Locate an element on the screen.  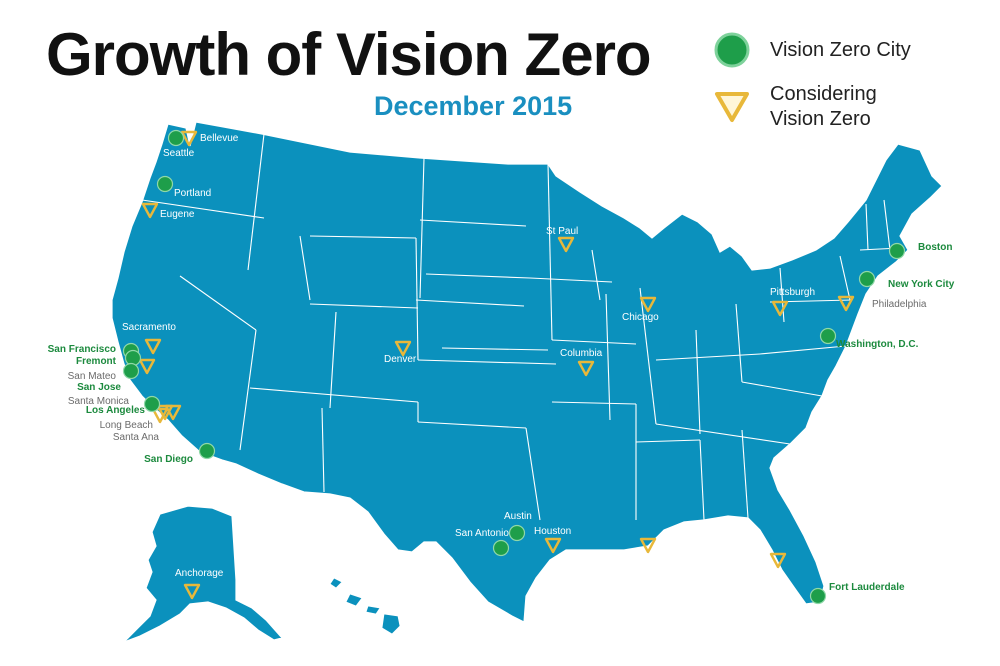
legend-vision-zero-label: Vision Zero City is located at coordinates (840, 50).